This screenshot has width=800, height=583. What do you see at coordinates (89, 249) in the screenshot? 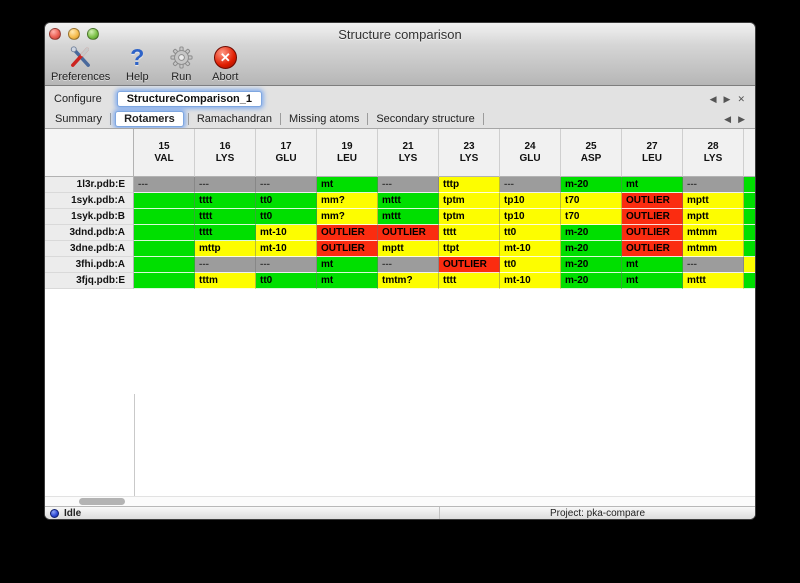
I see `row-label: 3dne.pdb:A` at bounding box center [89, 249].